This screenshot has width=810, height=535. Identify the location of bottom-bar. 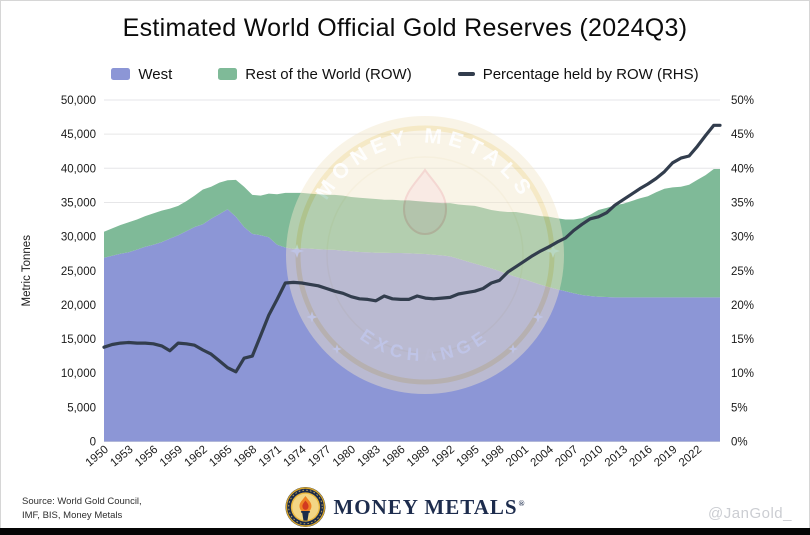
(405, 531).